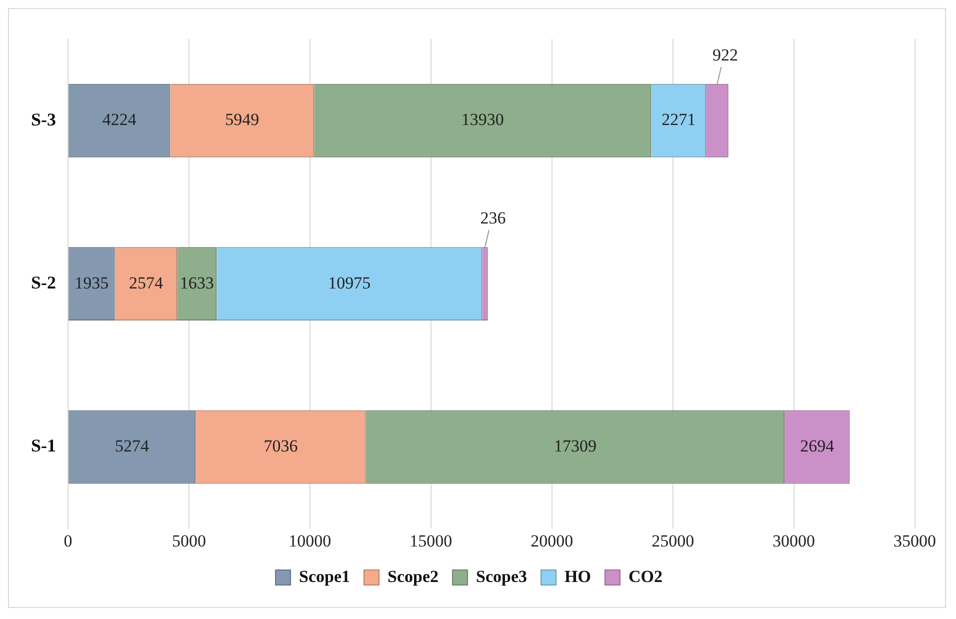 This screenshot has width=956, height=619. What do you see at coordinates (43, 282) in the screenshot?
I see `y-tick-label: S-2` at bounding box center [43, 282].